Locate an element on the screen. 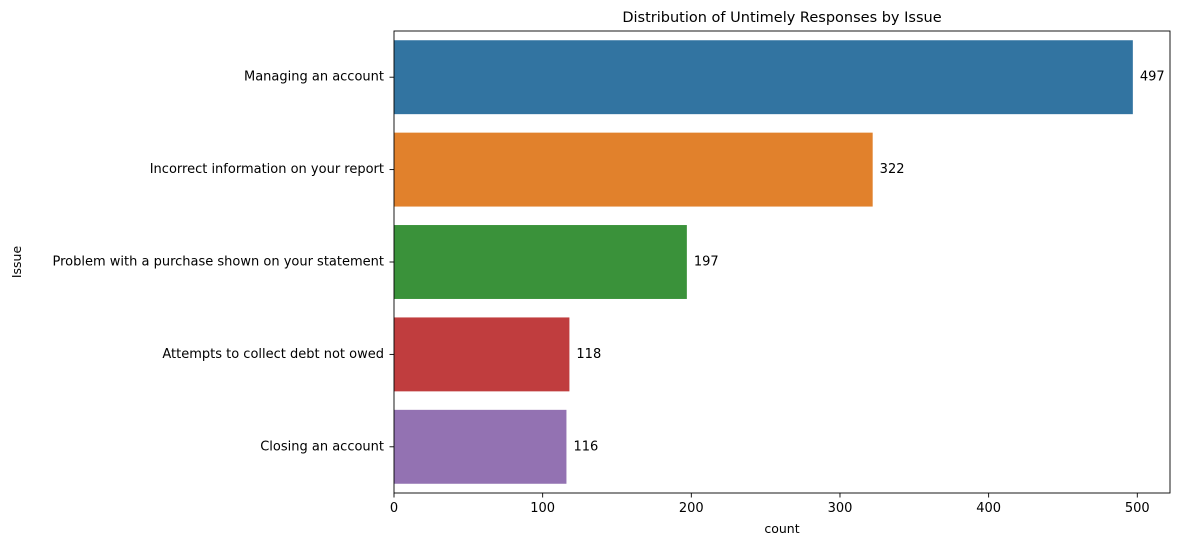 This screenshot has height=545, width=1178. x-tick-label-1: 100 is located at coordinates (542, 508).